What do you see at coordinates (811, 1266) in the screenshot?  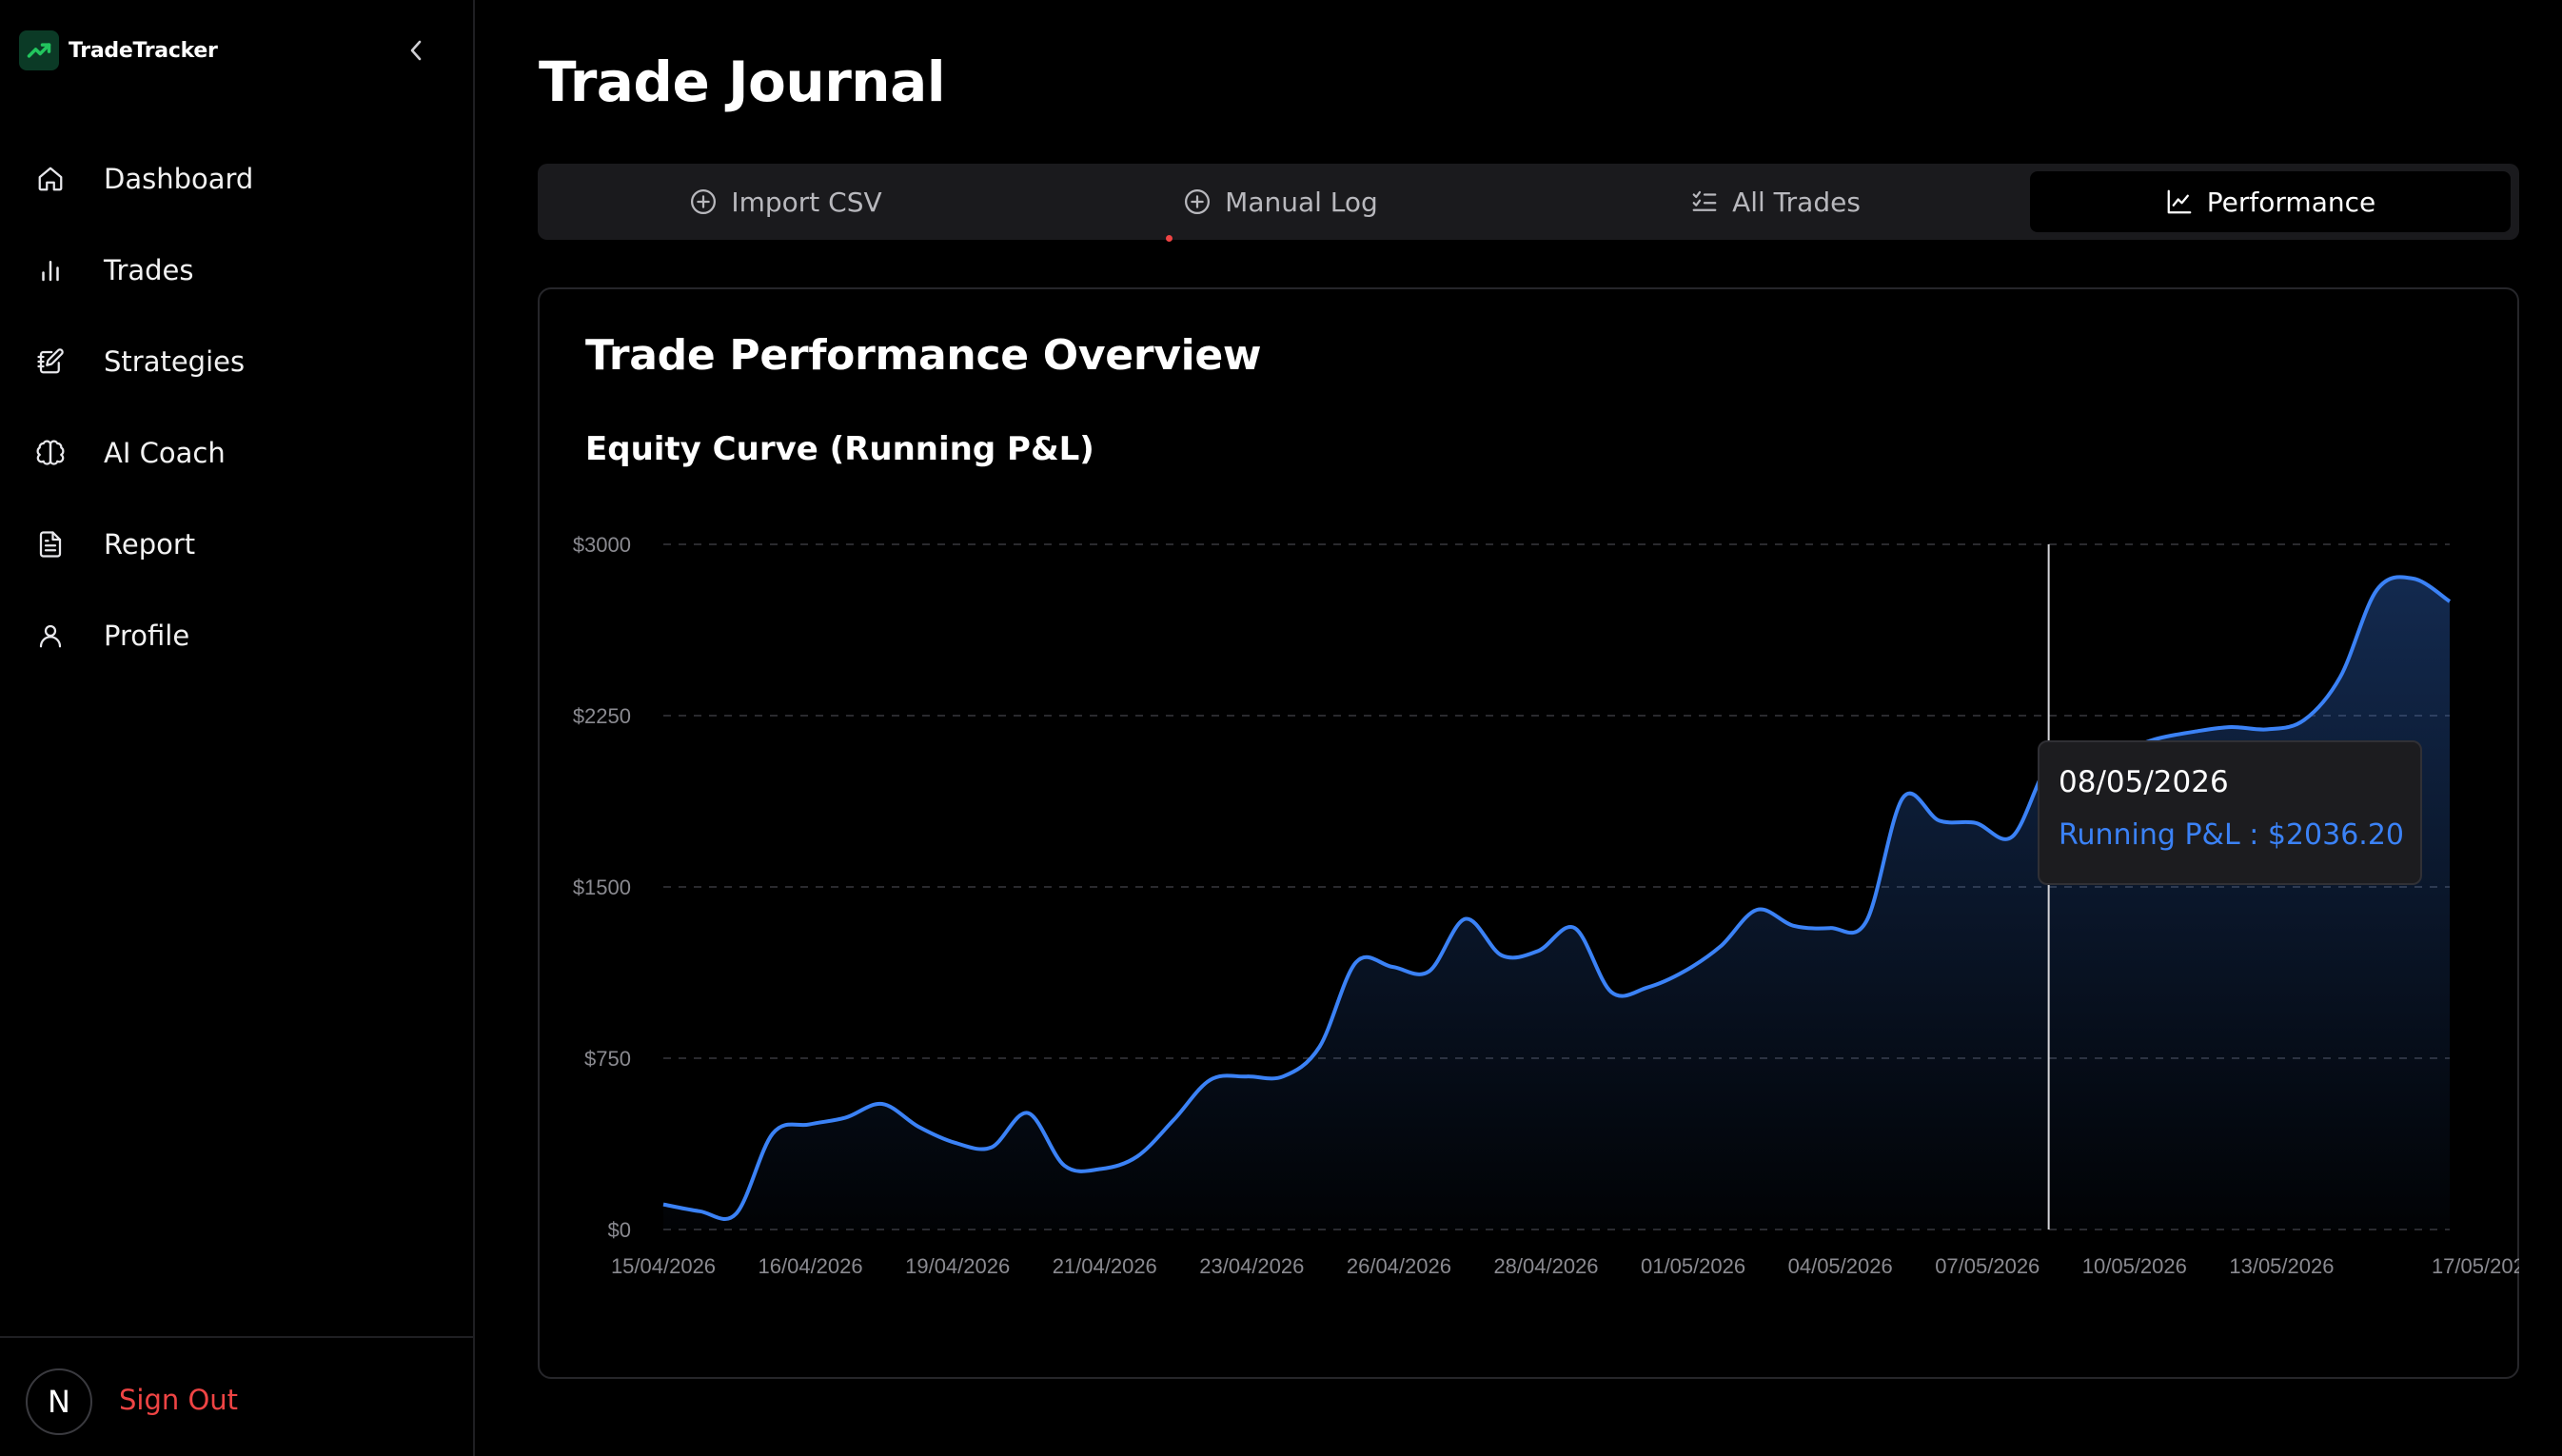 I see `x-tick-label: 16/04/2026` at bounding box center [811, 1266].